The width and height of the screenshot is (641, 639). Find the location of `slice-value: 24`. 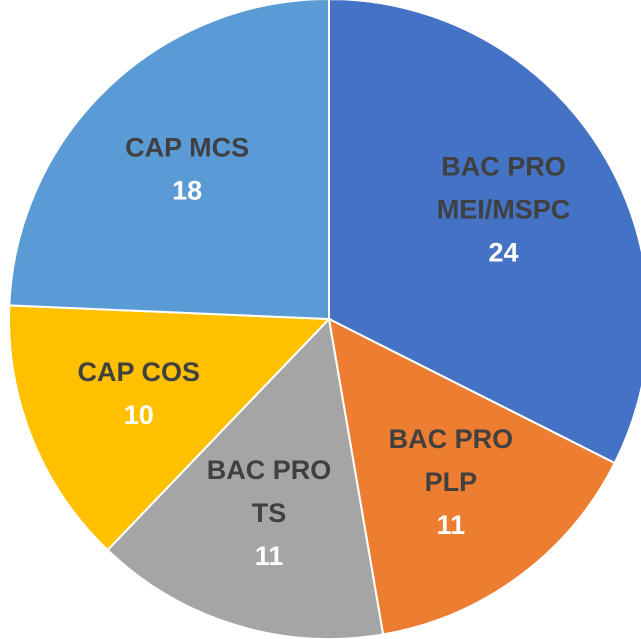

slice-value: 24 is located at coordinates (504, 253).